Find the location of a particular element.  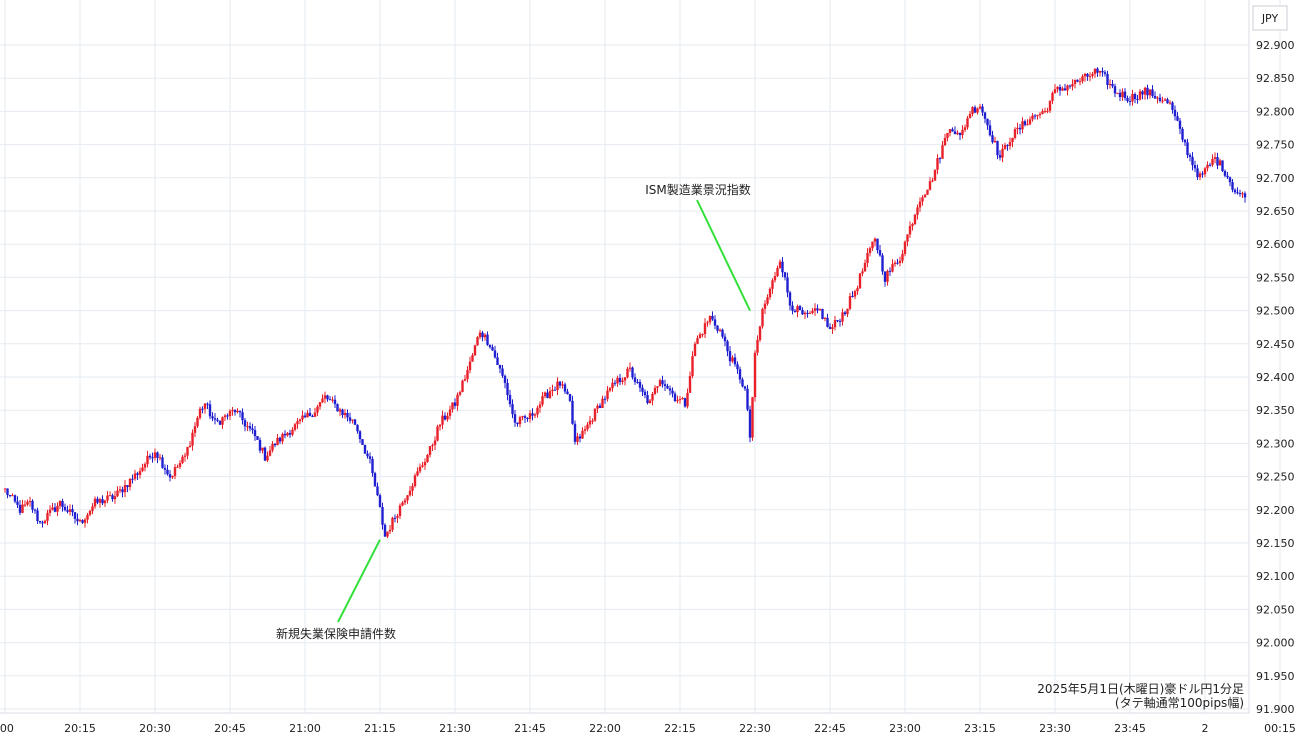

y-tick-label: 92.250 is located at coordinates (1275, 477).